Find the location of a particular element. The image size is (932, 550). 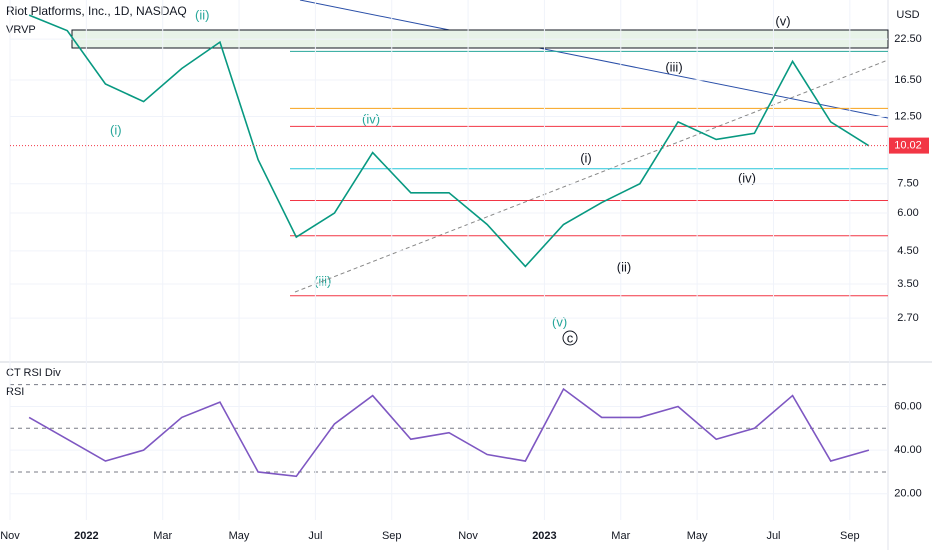

wave-circle is located at coordinates (570, 338).